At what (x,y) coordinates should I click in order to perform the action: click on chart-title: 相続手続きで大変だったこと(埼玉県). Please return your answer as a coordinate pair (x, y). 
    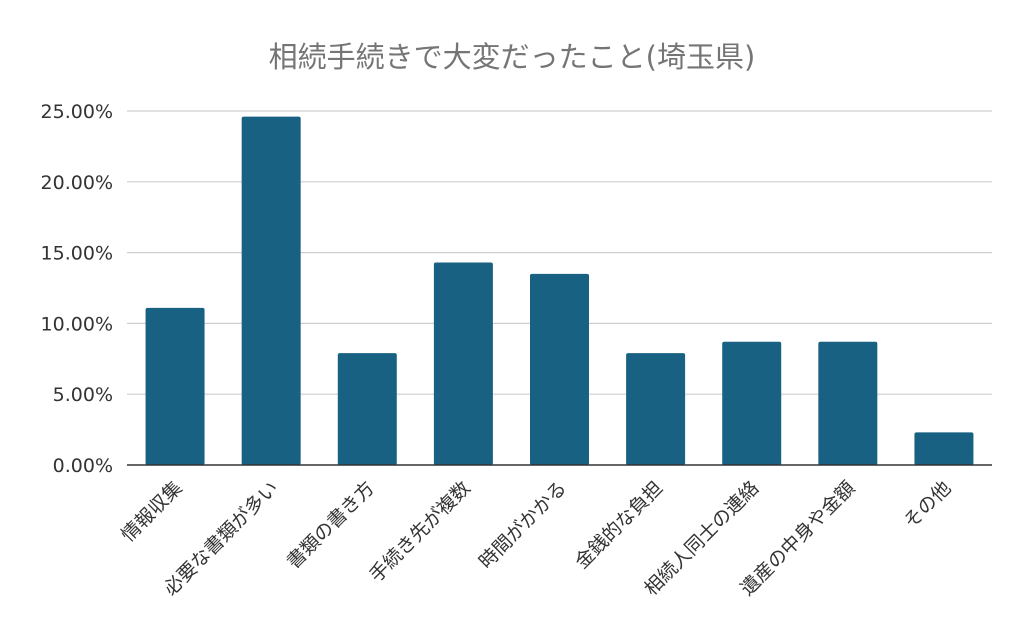
    Looking at the image, I should click on (512, 57).